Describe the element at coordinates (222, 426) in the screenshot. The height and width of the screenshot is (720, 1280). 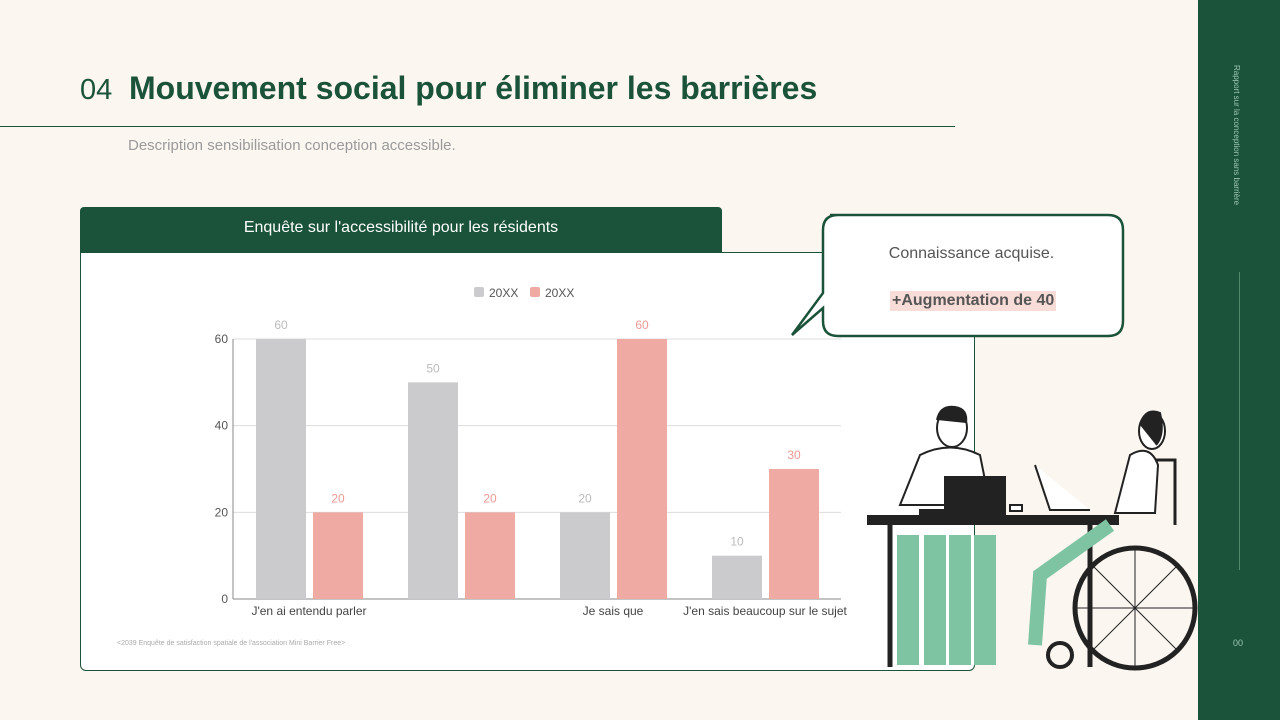
I see `y-tick-label: 40` at that location.